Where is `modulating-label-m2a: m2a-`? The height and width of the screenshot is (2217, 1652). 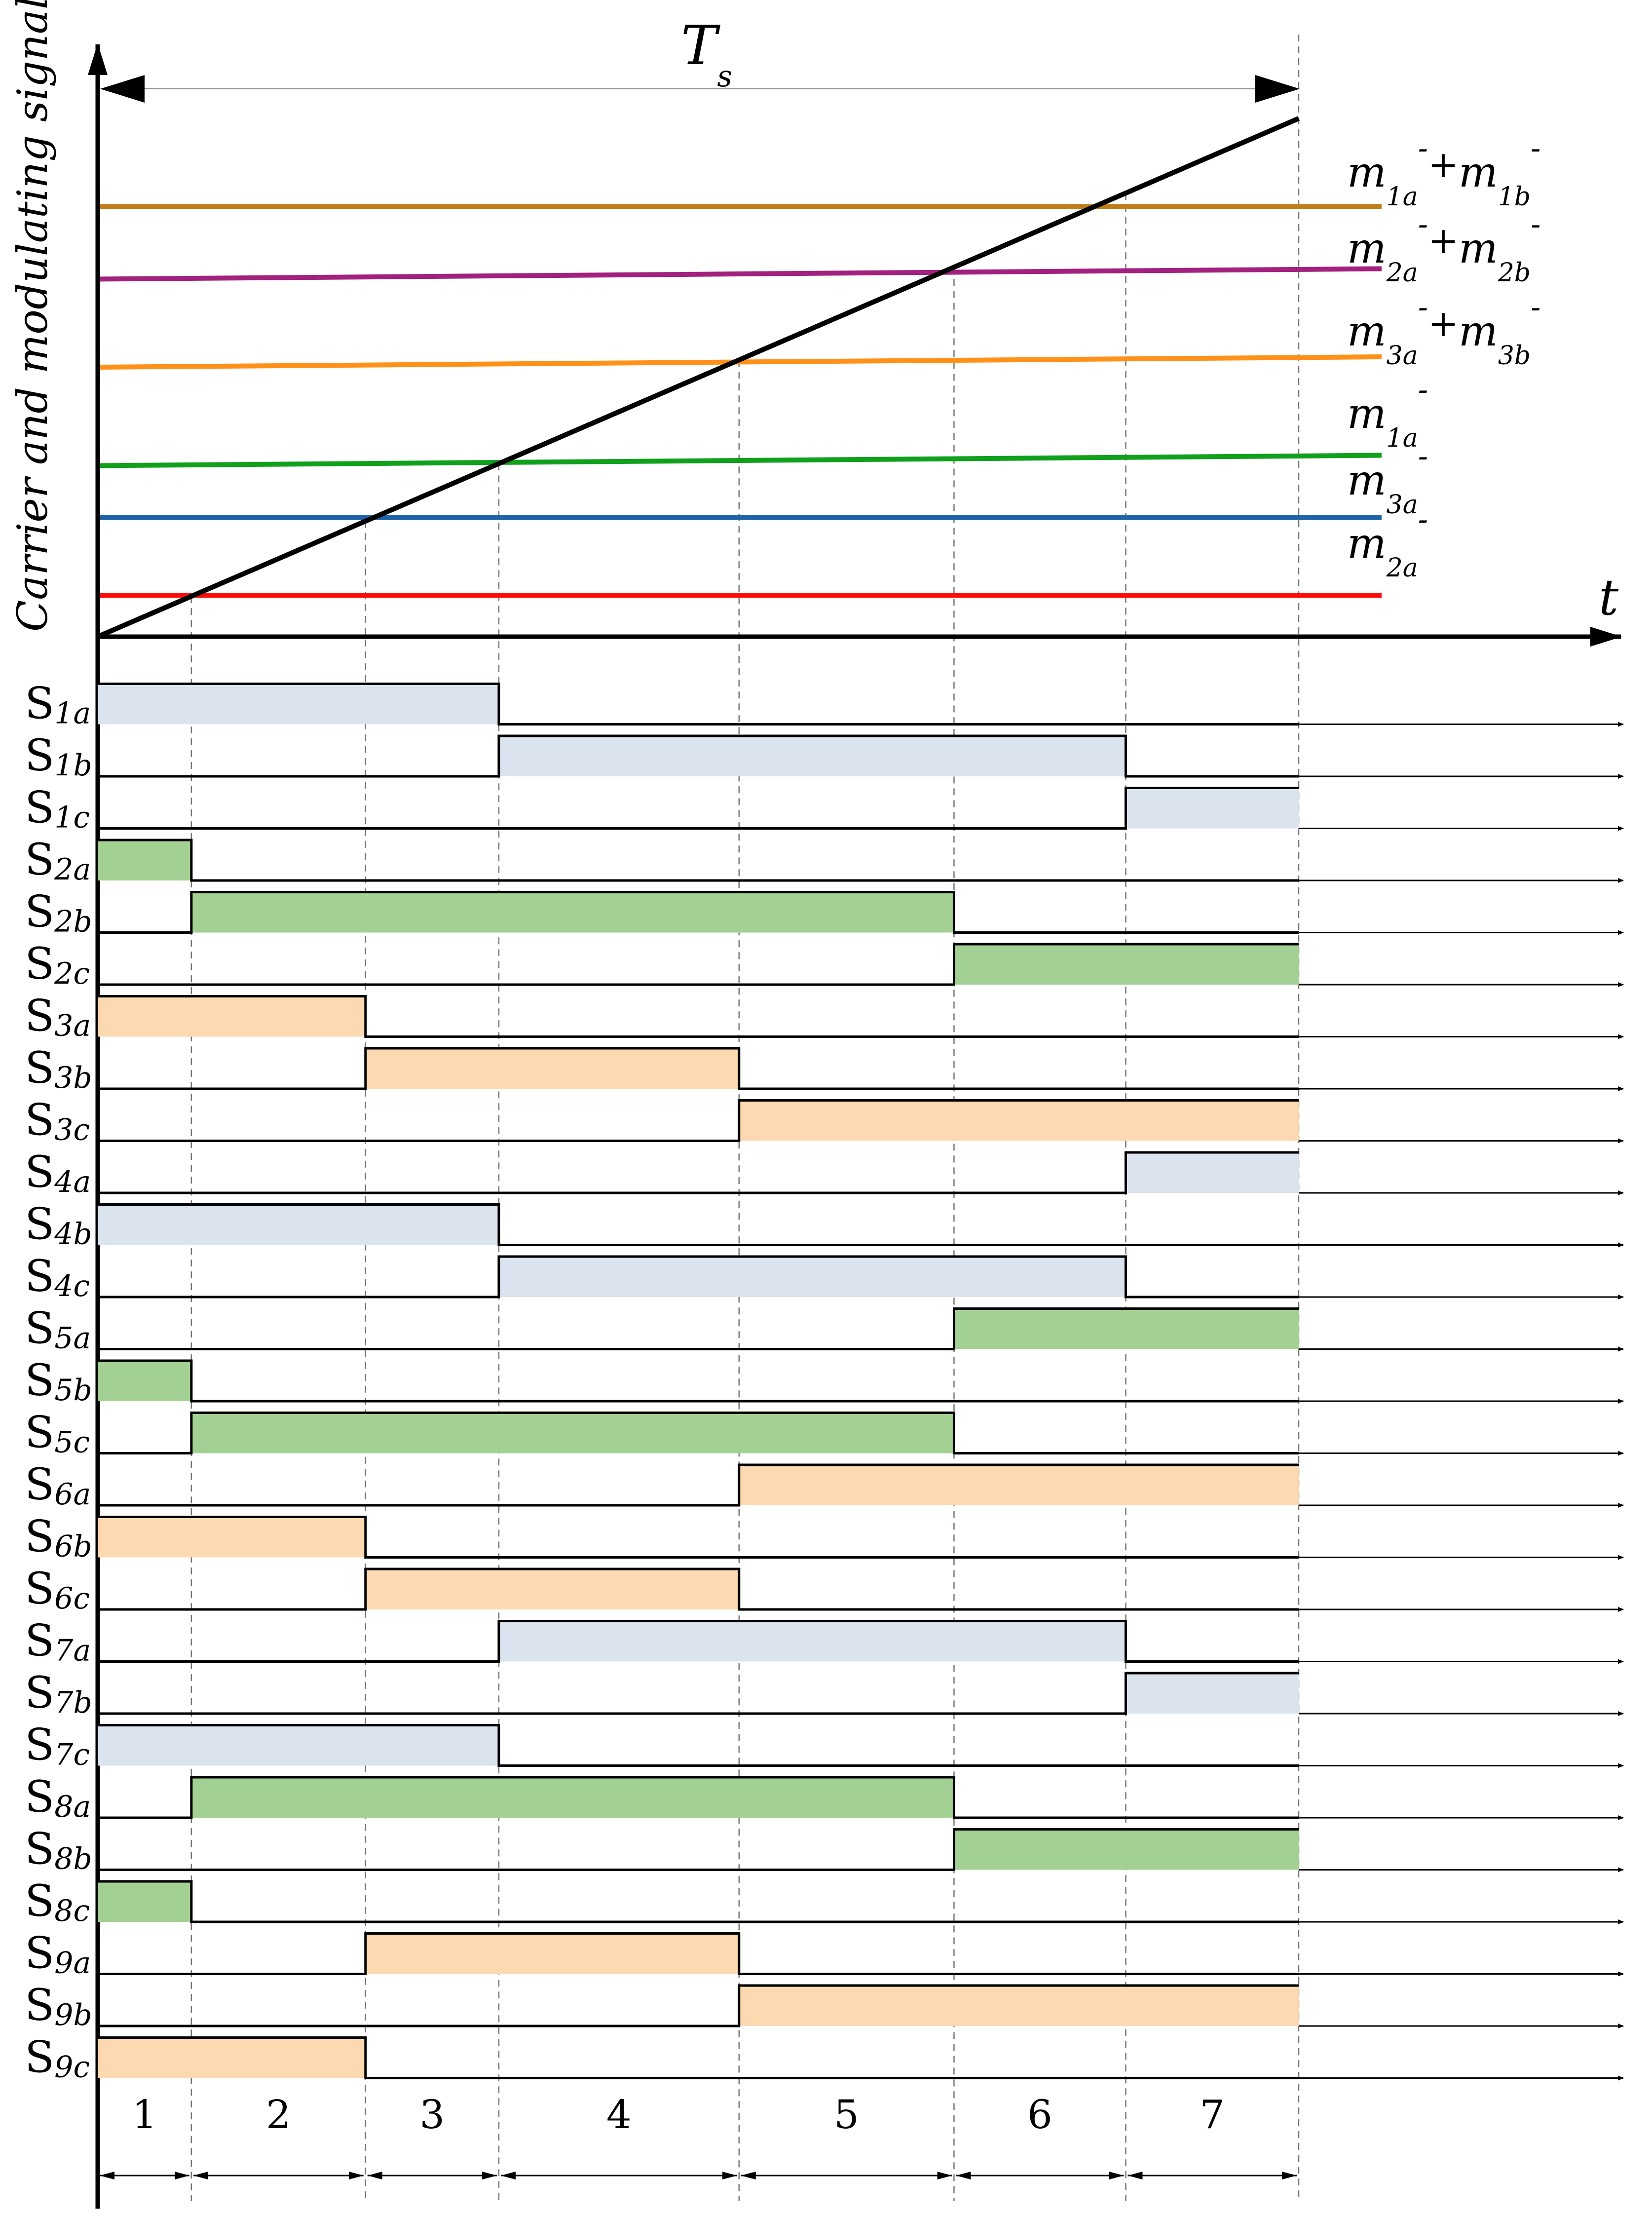 modulating-label-m2a: m2a- is located at coordinates (1387, 542).